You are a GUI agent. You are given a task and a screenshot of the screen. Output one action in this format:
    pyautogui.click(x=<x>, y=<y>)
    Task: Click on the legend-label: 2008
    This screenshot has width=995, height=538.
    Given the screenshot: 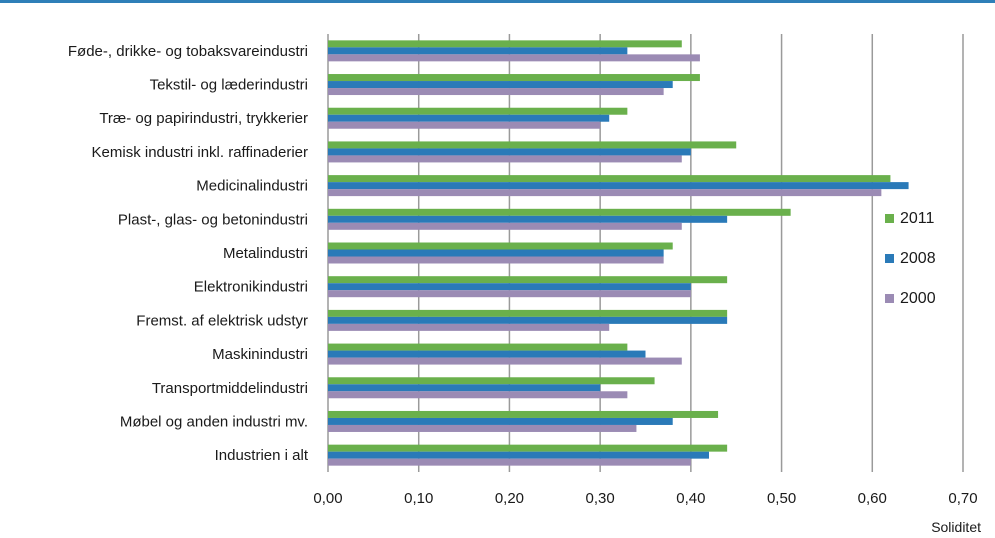 What is the action you would take?
    pyautogui.click(x=918, y=258)
    